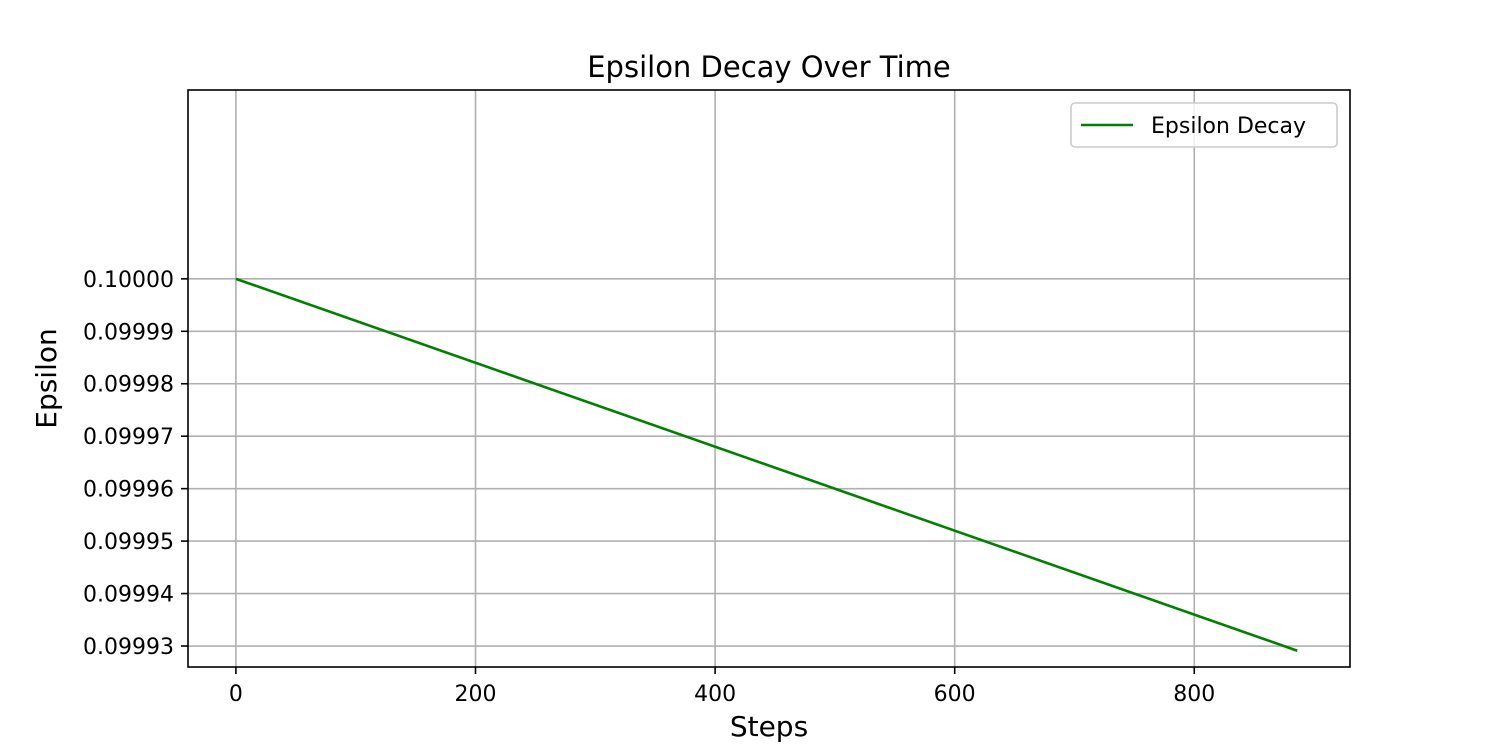 This screenshot has height=750, width=1500. Describe the element at coordinates (128, 280) in the screenshot. I see `y-tick-label: 0.10000` at that location.